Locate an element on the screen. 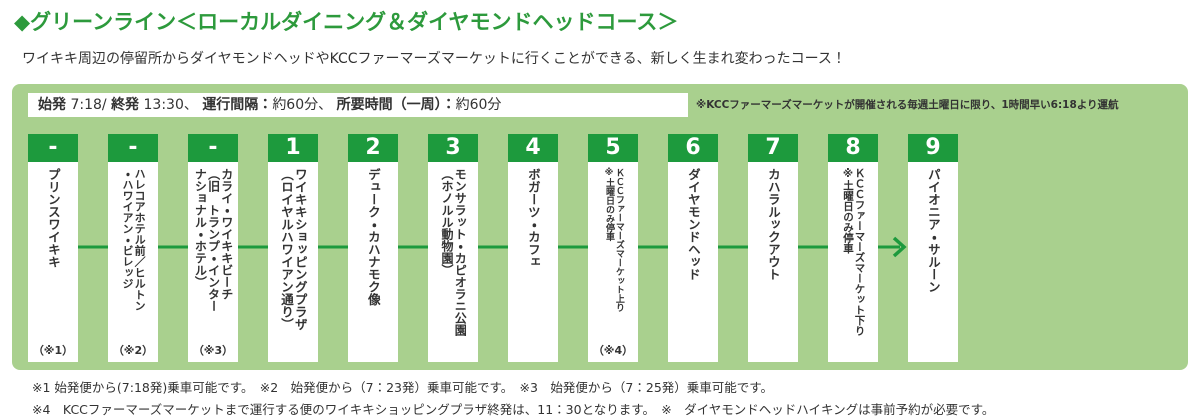  stop-names: ハレコアホテル前／ヒルトン ・ハワイアン・ビレッジ is located at coordinates (133, 242).